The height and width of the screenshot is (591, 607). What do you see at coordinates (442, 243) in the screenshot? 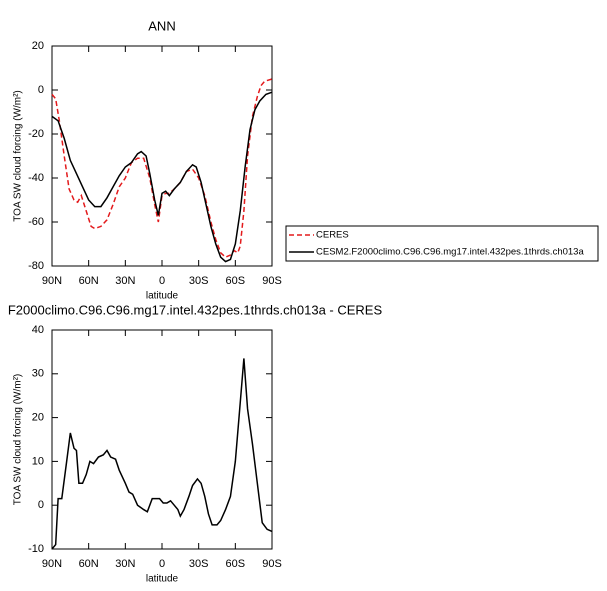
I see `legend-box` at bounding box center [442, 243].